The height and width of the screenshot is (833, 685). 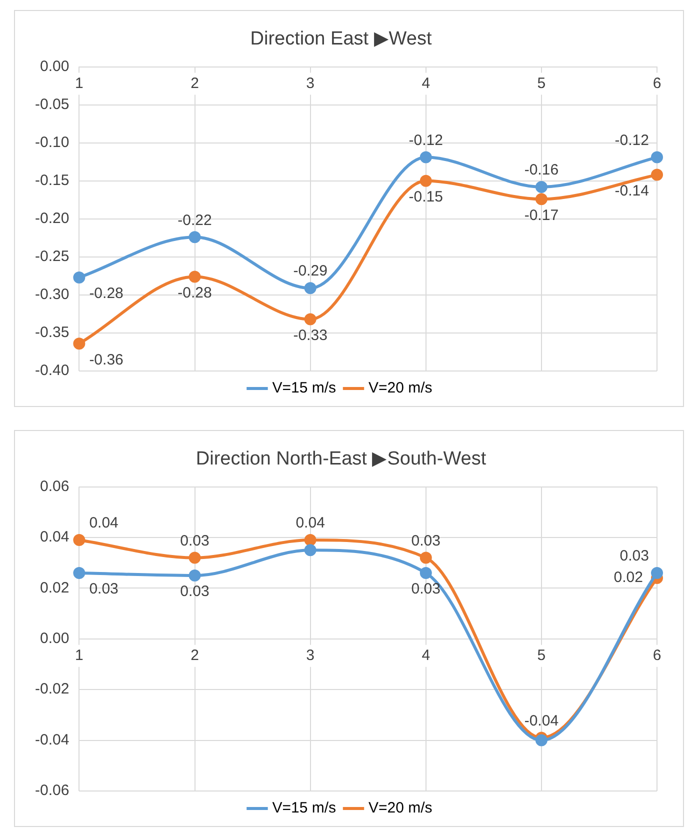 I want to click on y-tick-label: -0.15, so click(x=52, y=181).